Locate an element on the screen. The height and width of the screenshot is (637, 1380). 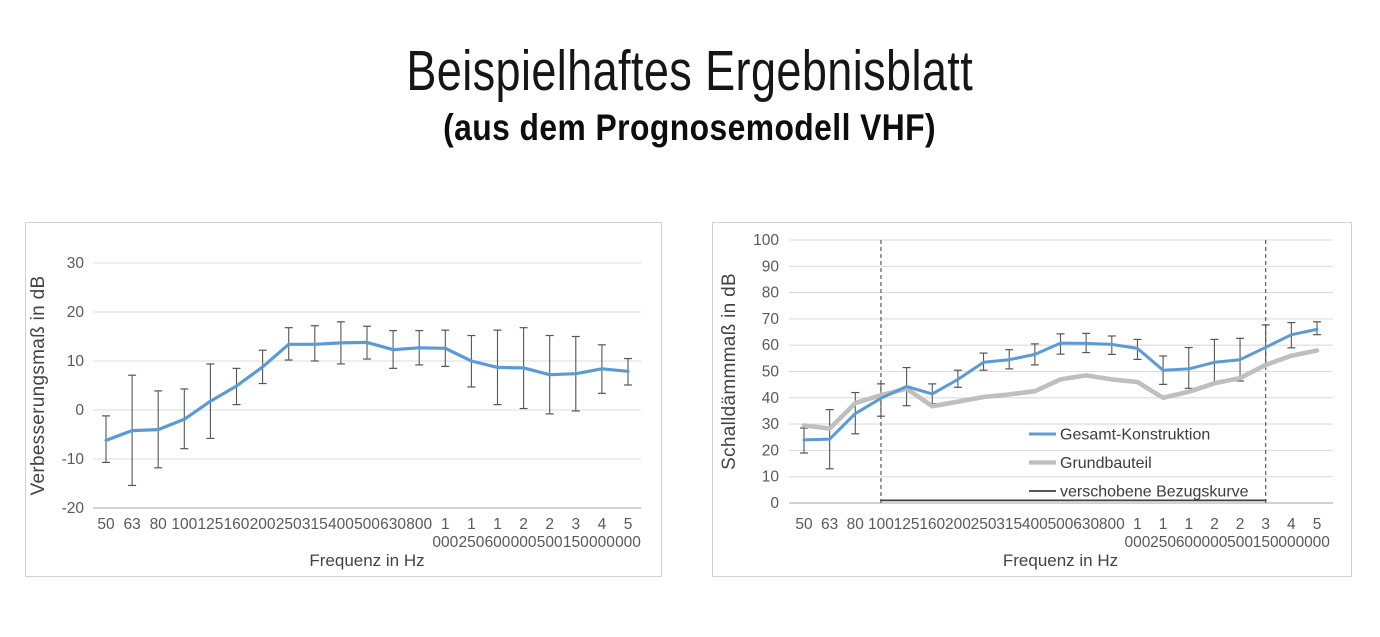
svg-text: 60 is located at coordinates (771, 345).